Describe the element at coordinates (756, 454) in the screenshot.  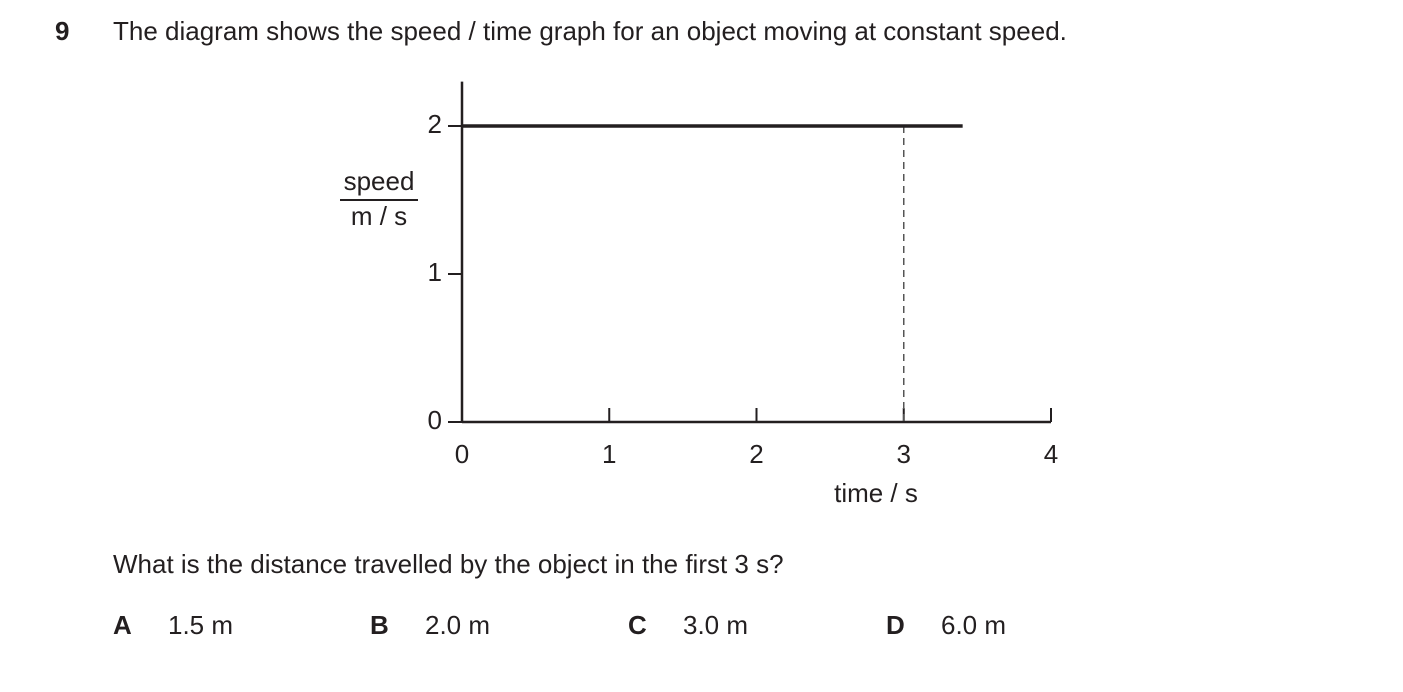
I see `x-tick-label: 2` at that location.